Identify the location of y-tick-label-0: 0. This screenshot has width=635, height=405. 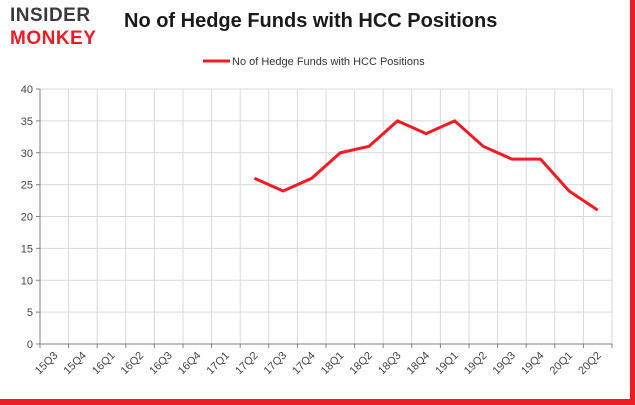
(30, 345).